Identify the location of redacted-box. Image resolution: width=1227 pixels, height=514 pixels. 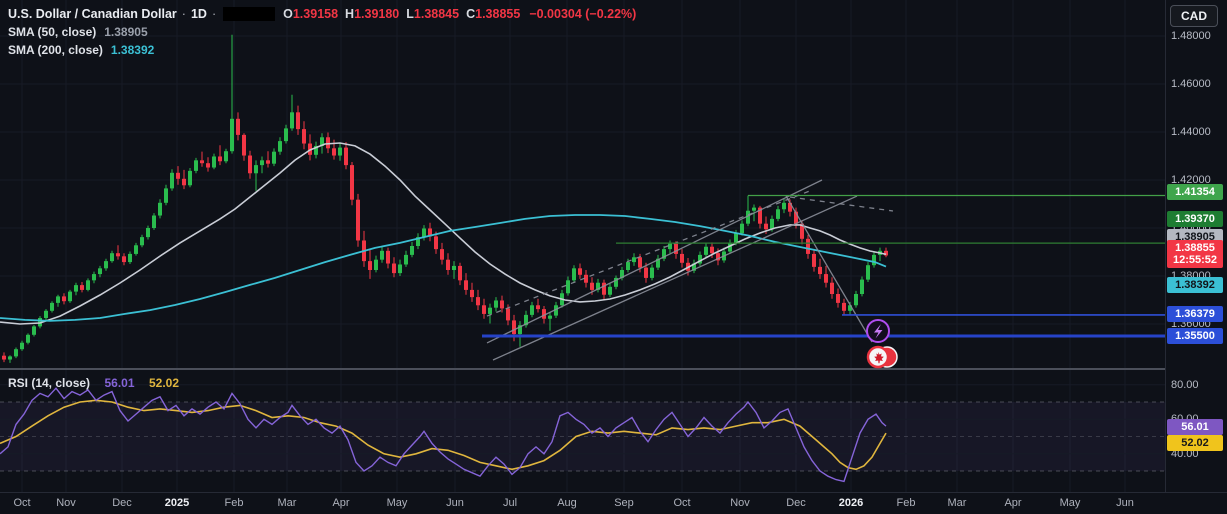
(249, 13).